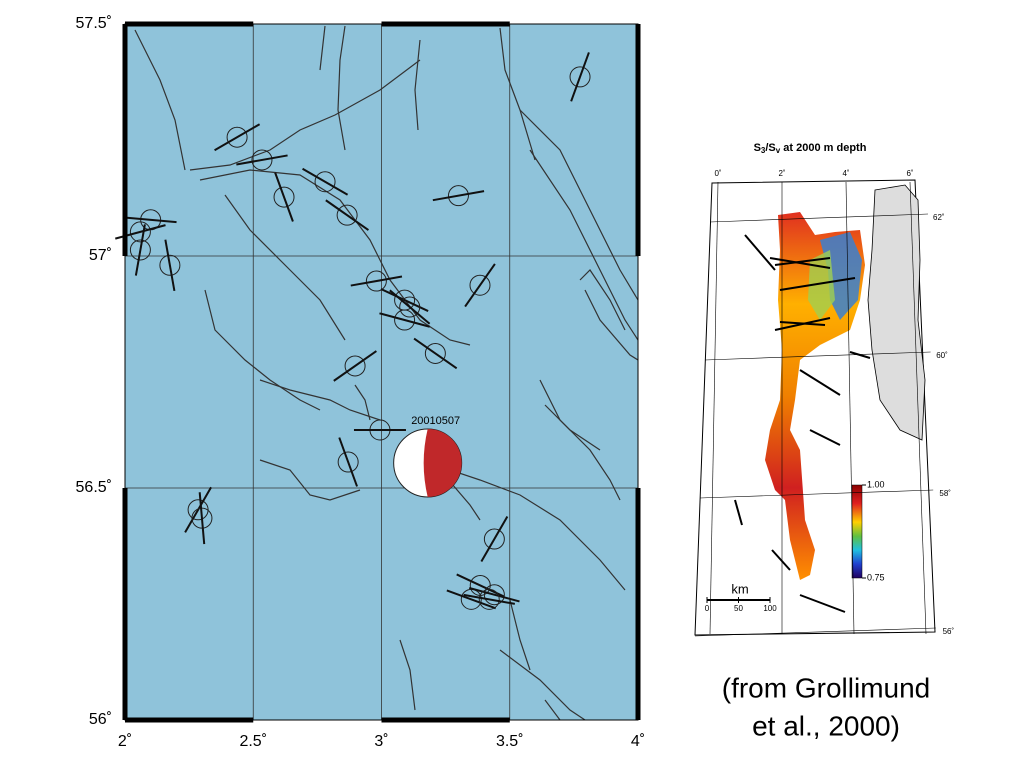 This screenshot has width=1024, height=773. Describe the element at coordinates (100, 255) in the screenshot. I see `y-tick-label: 57˚` at that location.